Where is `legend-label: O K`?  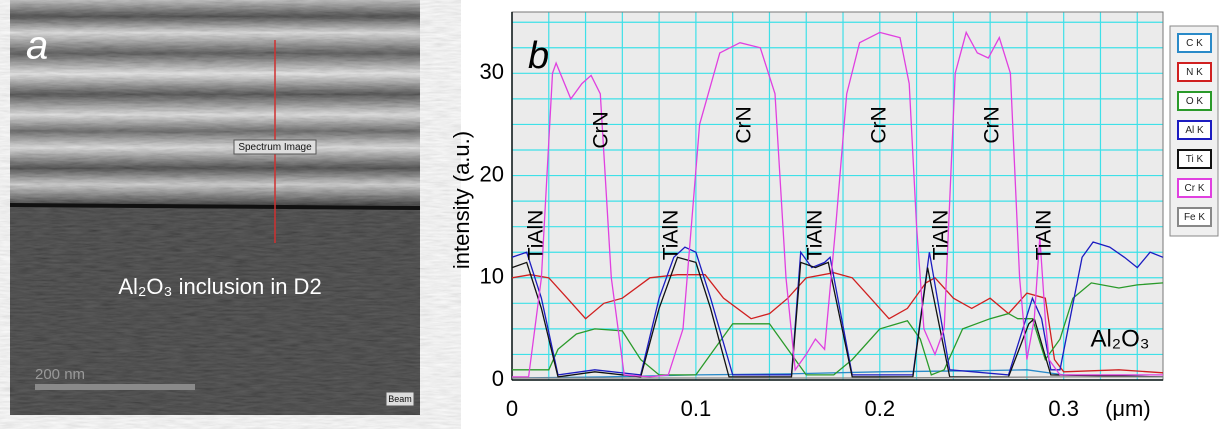
legend-label: O K is located at coordinates (1195, 101).